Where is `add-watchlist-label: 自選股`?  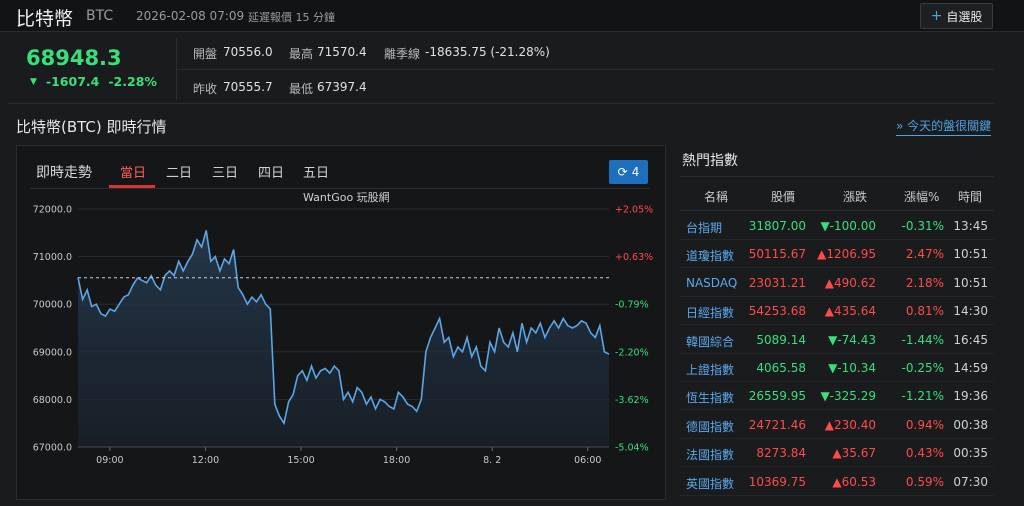 add-watchlist-label: 自選股 is located at coordinates (964, 16).